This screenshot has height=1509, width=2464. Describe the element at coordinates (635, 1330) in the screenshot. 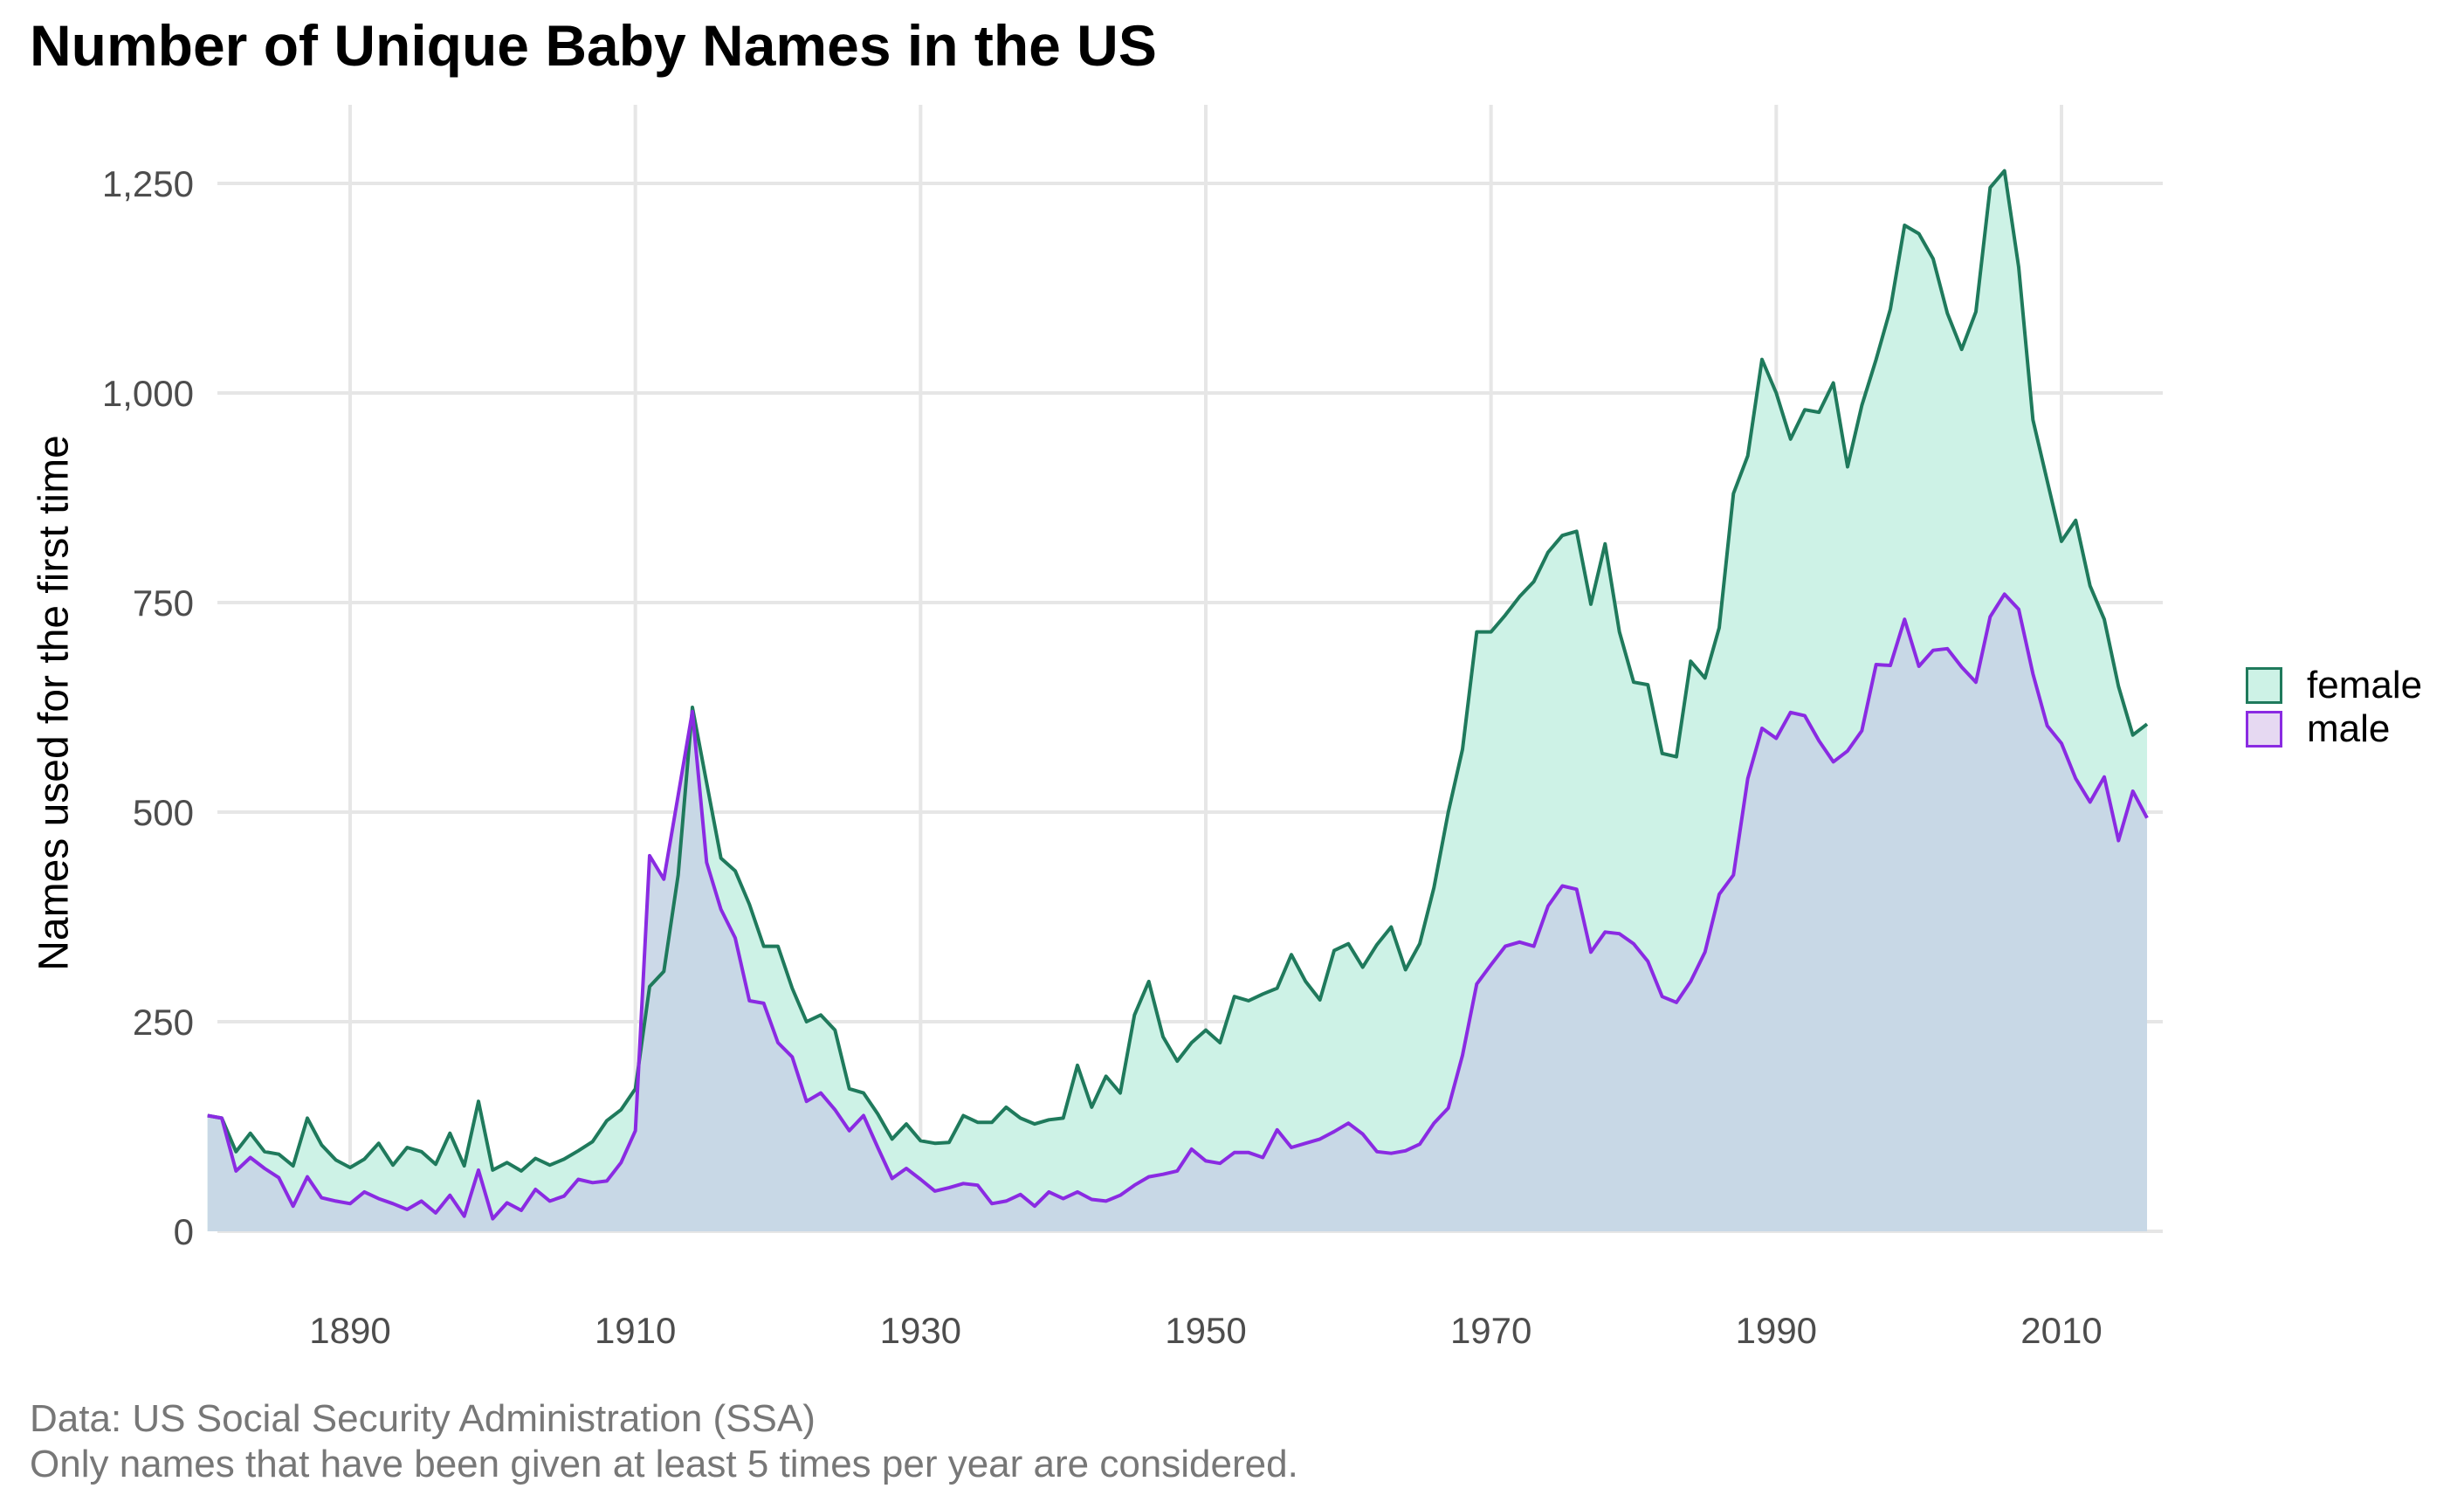

I see `x-tick-label: 1910` at that location.